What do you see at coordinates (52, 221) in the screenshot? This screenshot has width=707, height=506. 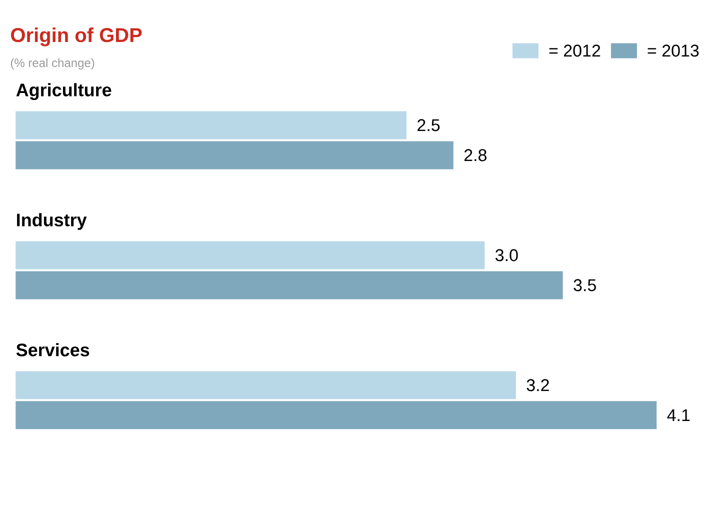 I see `y-tick-label: Industry` at bounding box center [52, 221].